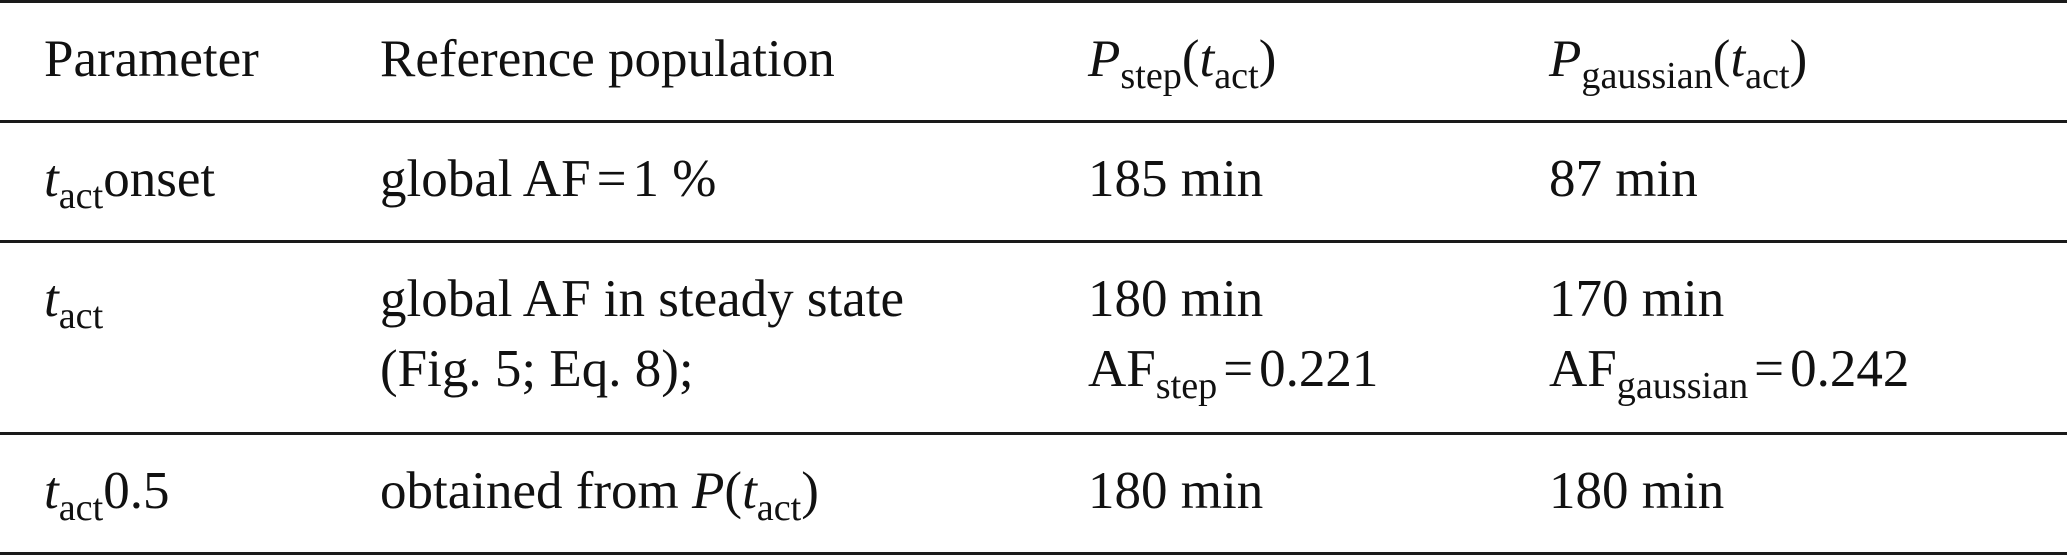  I want to click on row2-parameter: tact, so click(74, 301).